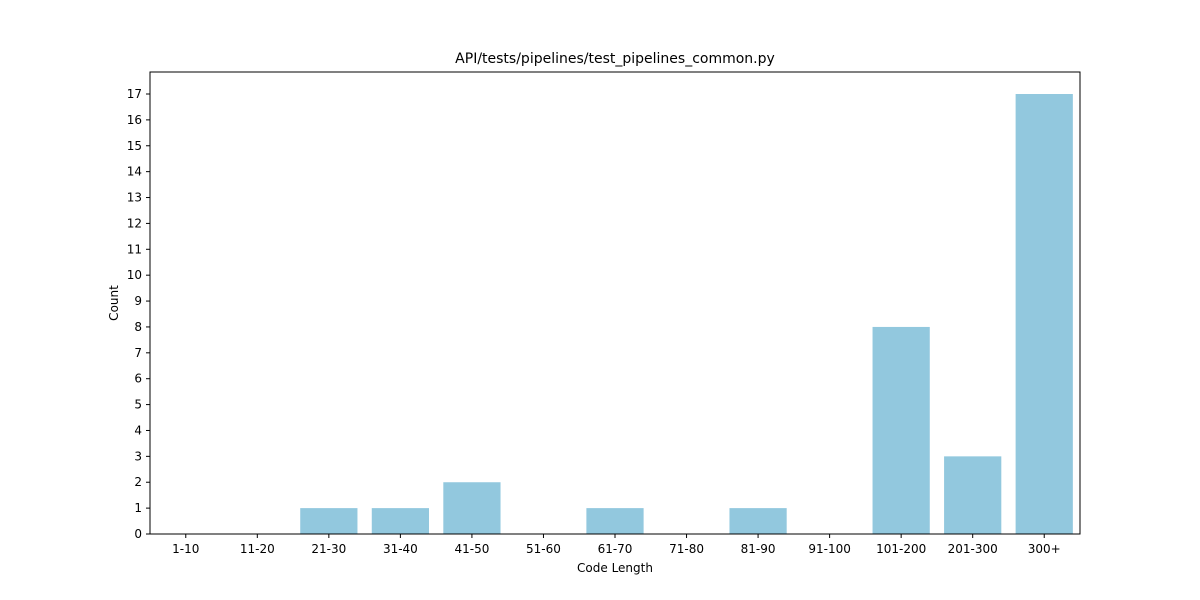 This screenshot has height=600, width=1200. I want to click on x-tick-label: 1-10, so click(185, 549).